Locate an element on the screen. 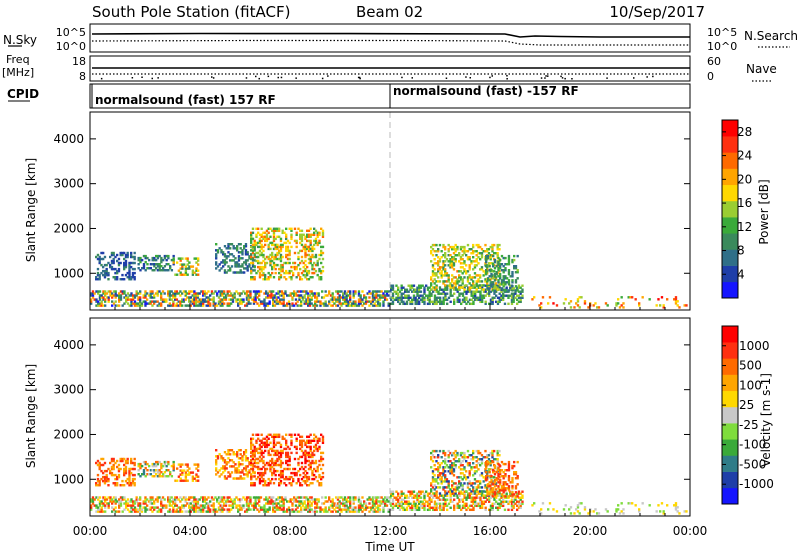 The width and height of the screenshot is (800, 554). nave-label: Nave is located at coordinates (761, 69).